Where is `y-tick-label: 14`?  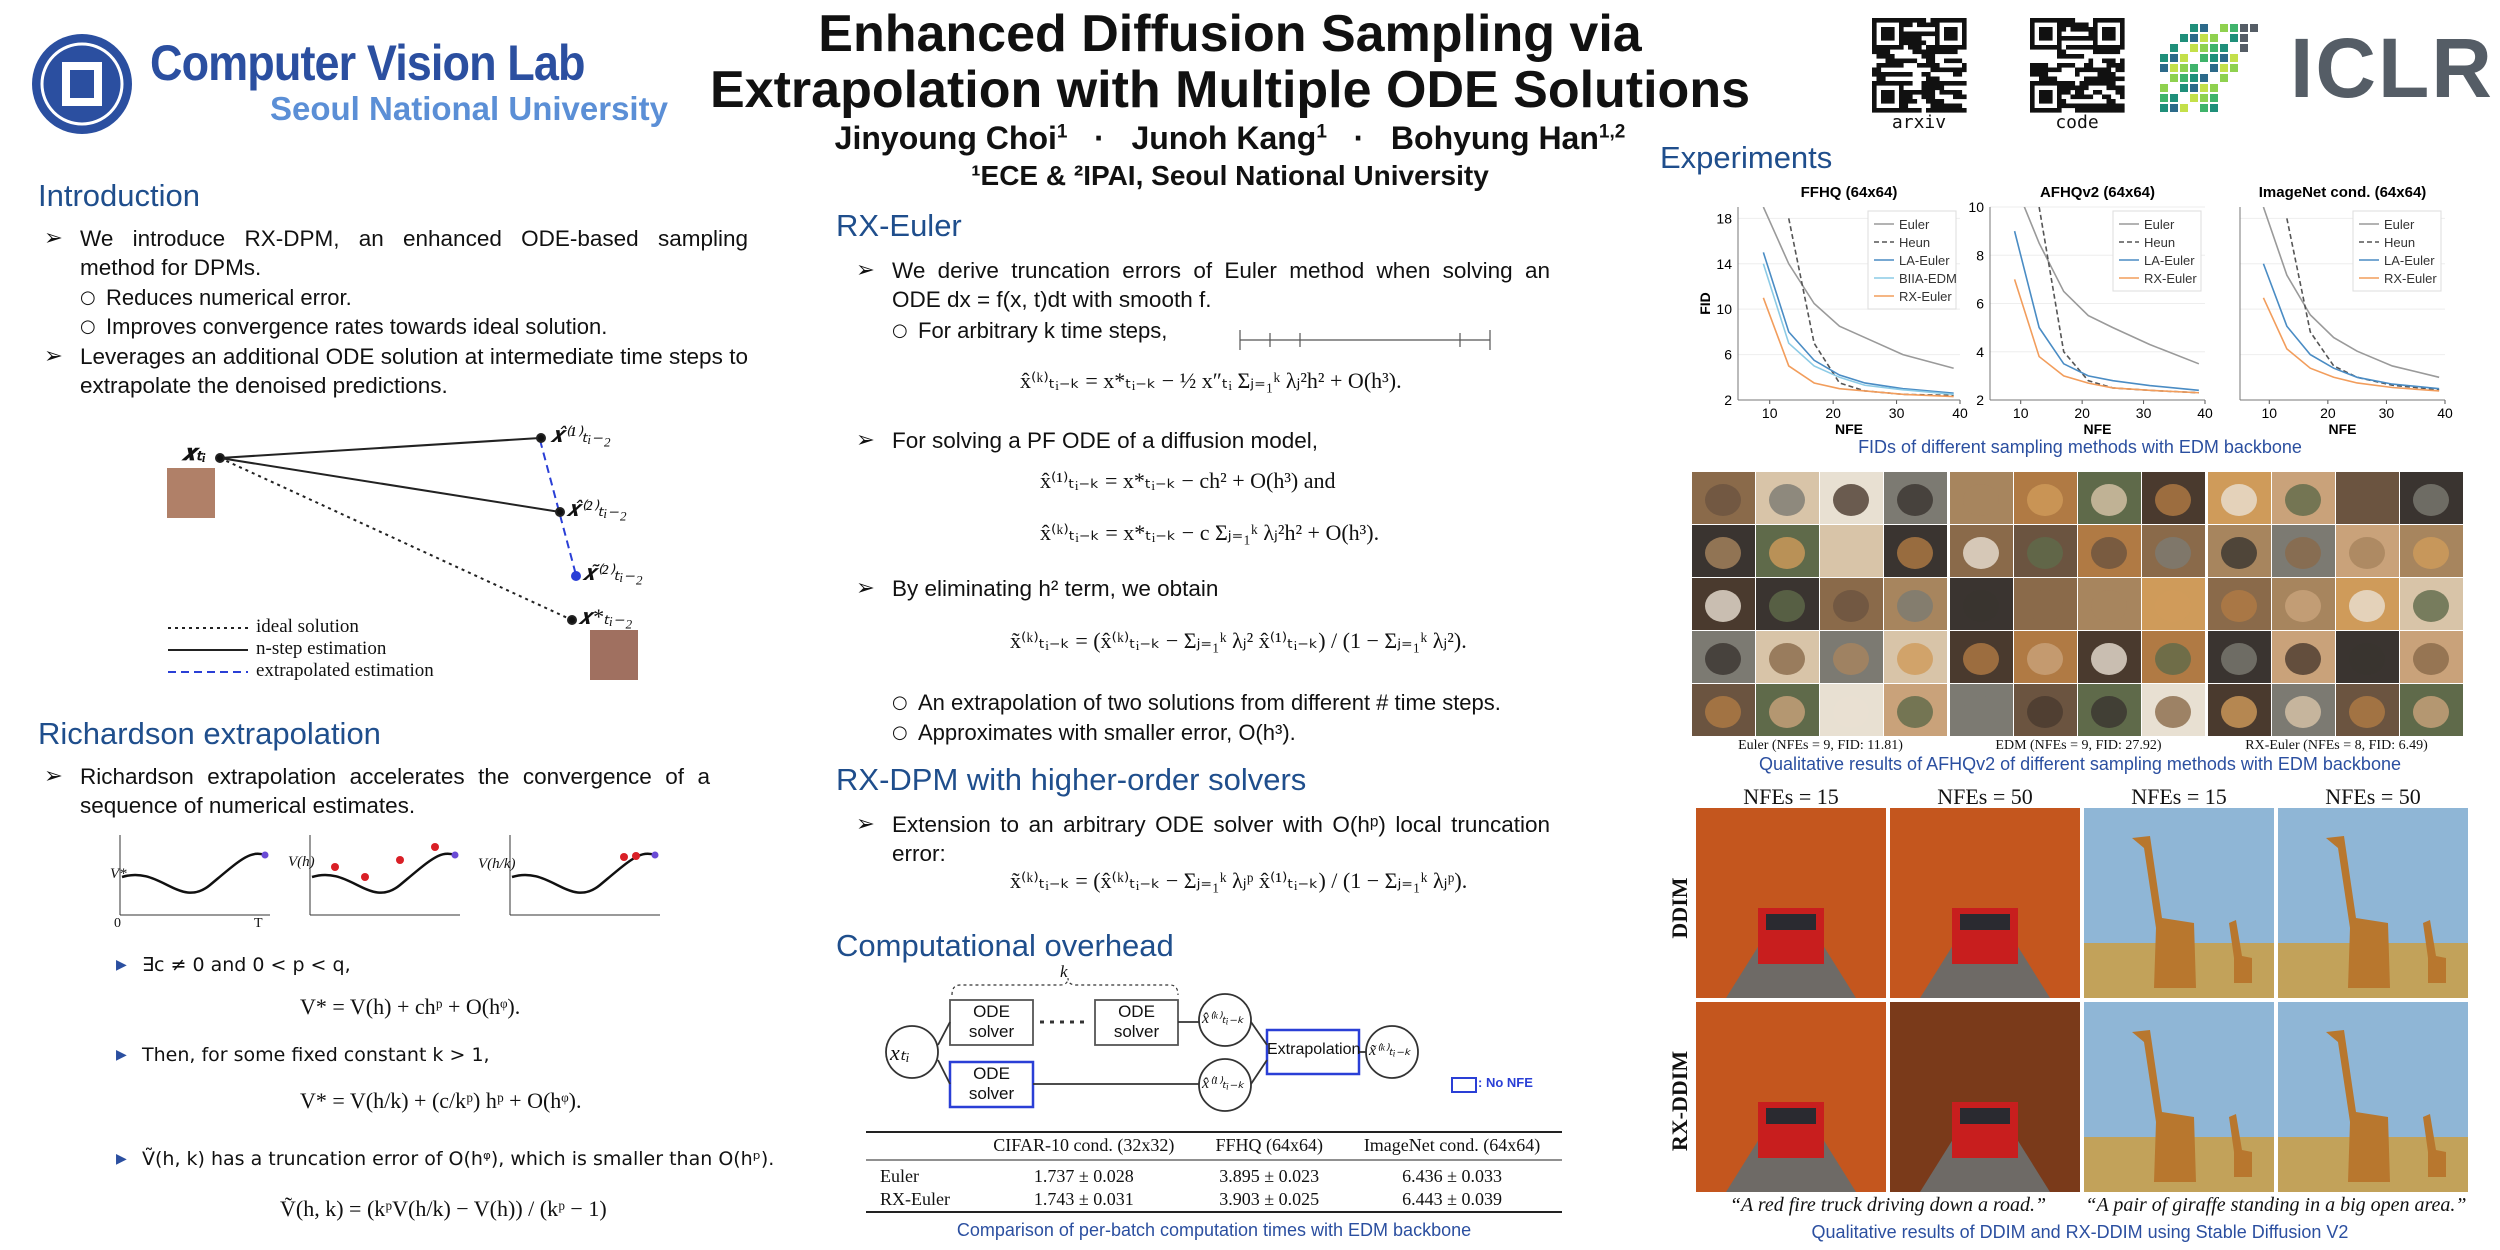 y-tick-label: 14 is located at coordinates (1724, 264).